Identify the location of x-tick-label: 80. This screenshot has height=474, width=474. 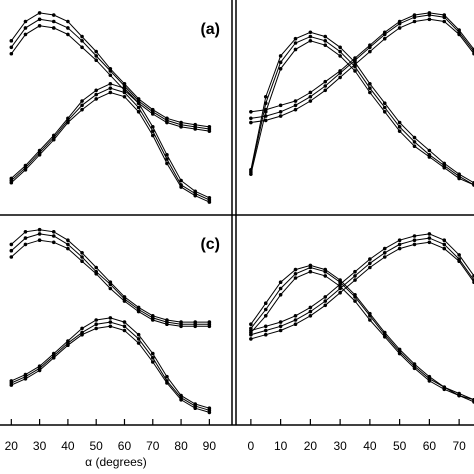
(181, 446).